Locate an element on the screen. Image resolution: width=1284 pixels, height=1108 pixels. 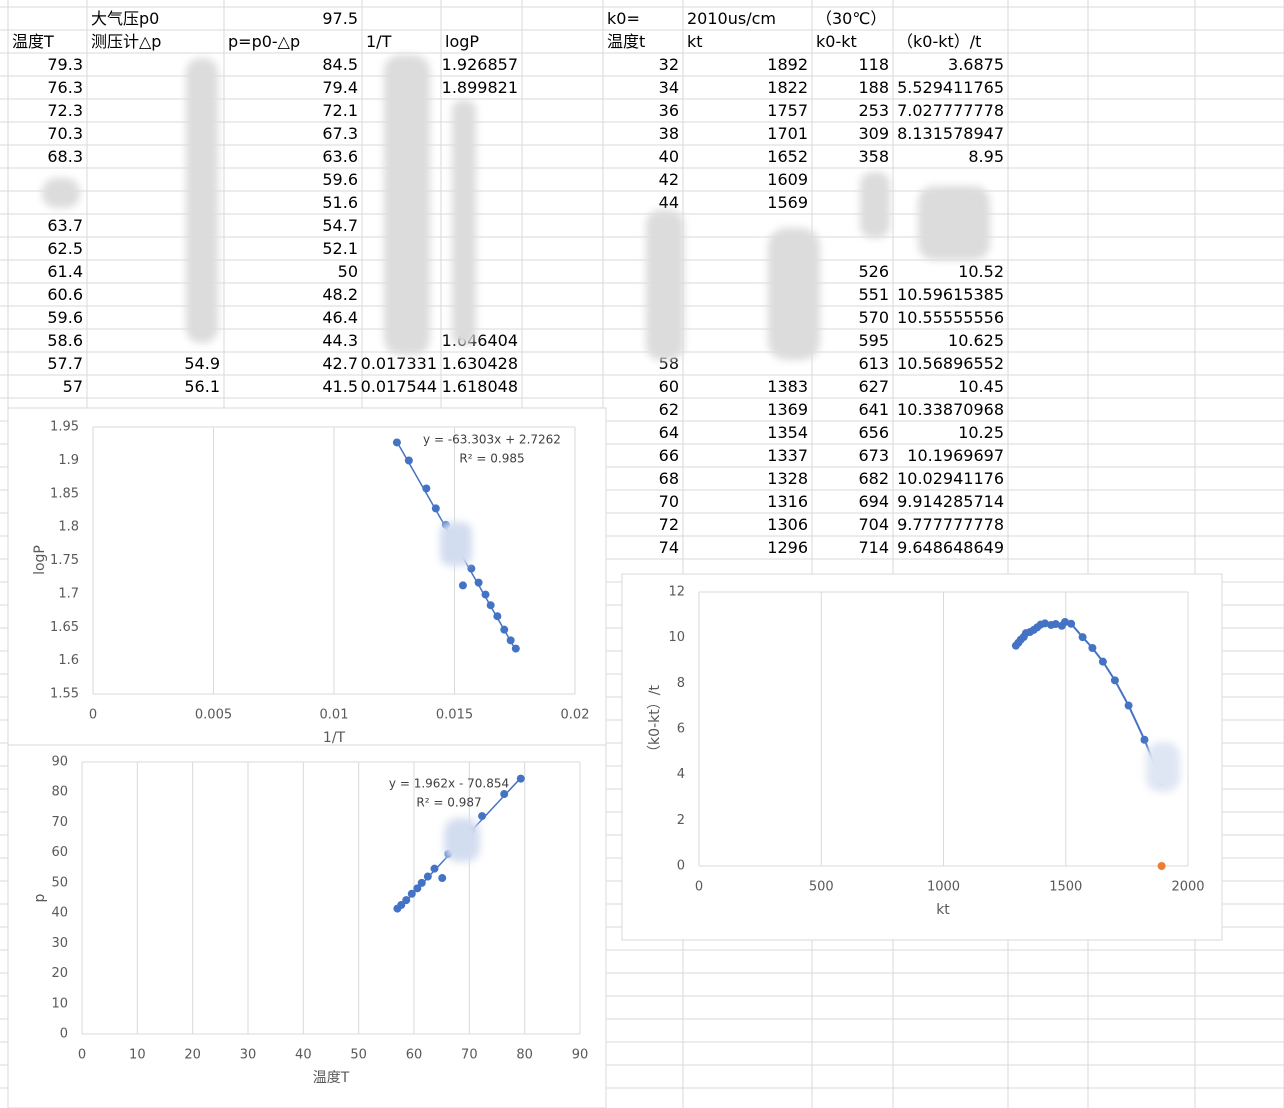
x-tick-label: 30 is located at coordinates (248, 1055).